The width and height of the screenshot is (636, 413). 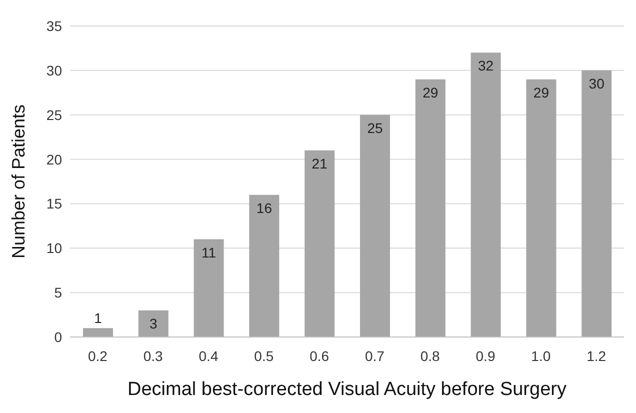 What do you see at coordinates (486, 66) in the screenshot?
I see `data-label: 32` at bounding box center [486, 66].